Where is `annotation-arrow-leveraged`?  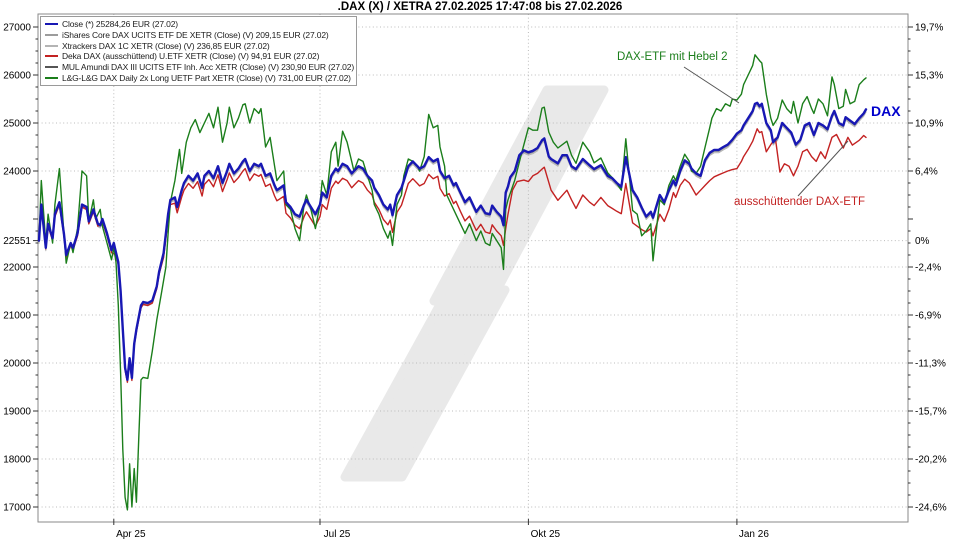 annotation-arrow-leveraged is located at coordinates (711, 85).